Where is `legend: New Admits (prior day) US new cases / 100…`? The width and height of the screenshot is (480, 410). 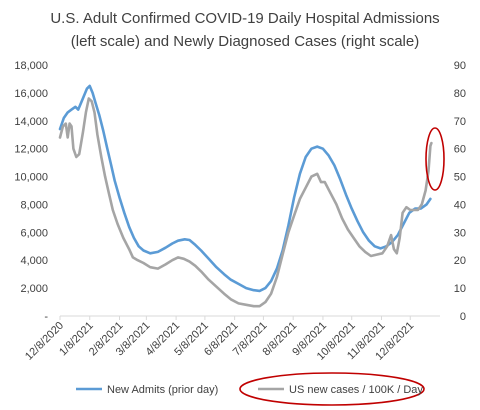 legend: New Admits (prior day) US new cases / 100… is located at coordinates (249, 390).